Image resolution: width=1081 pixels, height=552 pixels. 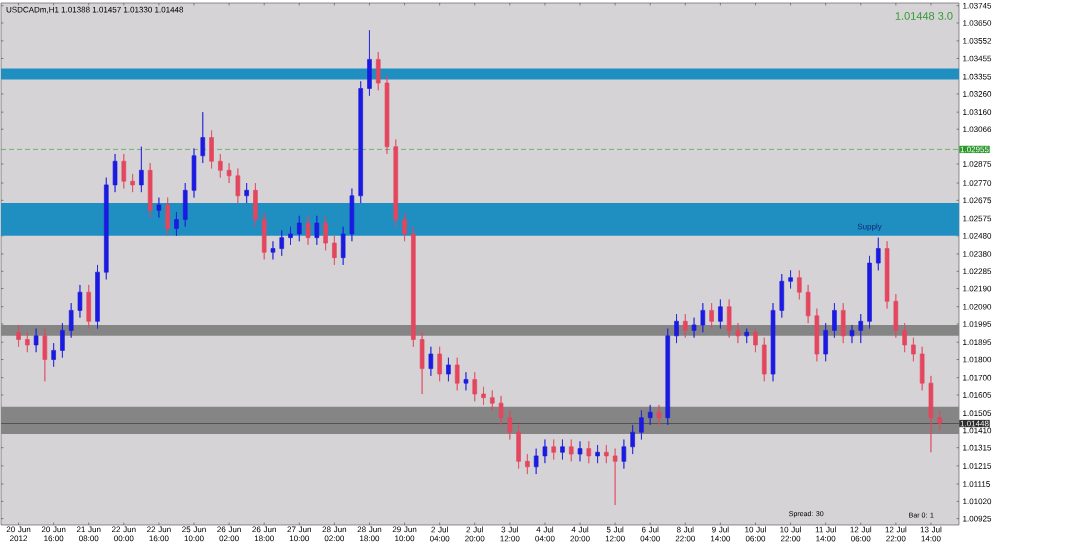 I want to click on y-tick-label: 1.03745, so click(x=977, y=5).